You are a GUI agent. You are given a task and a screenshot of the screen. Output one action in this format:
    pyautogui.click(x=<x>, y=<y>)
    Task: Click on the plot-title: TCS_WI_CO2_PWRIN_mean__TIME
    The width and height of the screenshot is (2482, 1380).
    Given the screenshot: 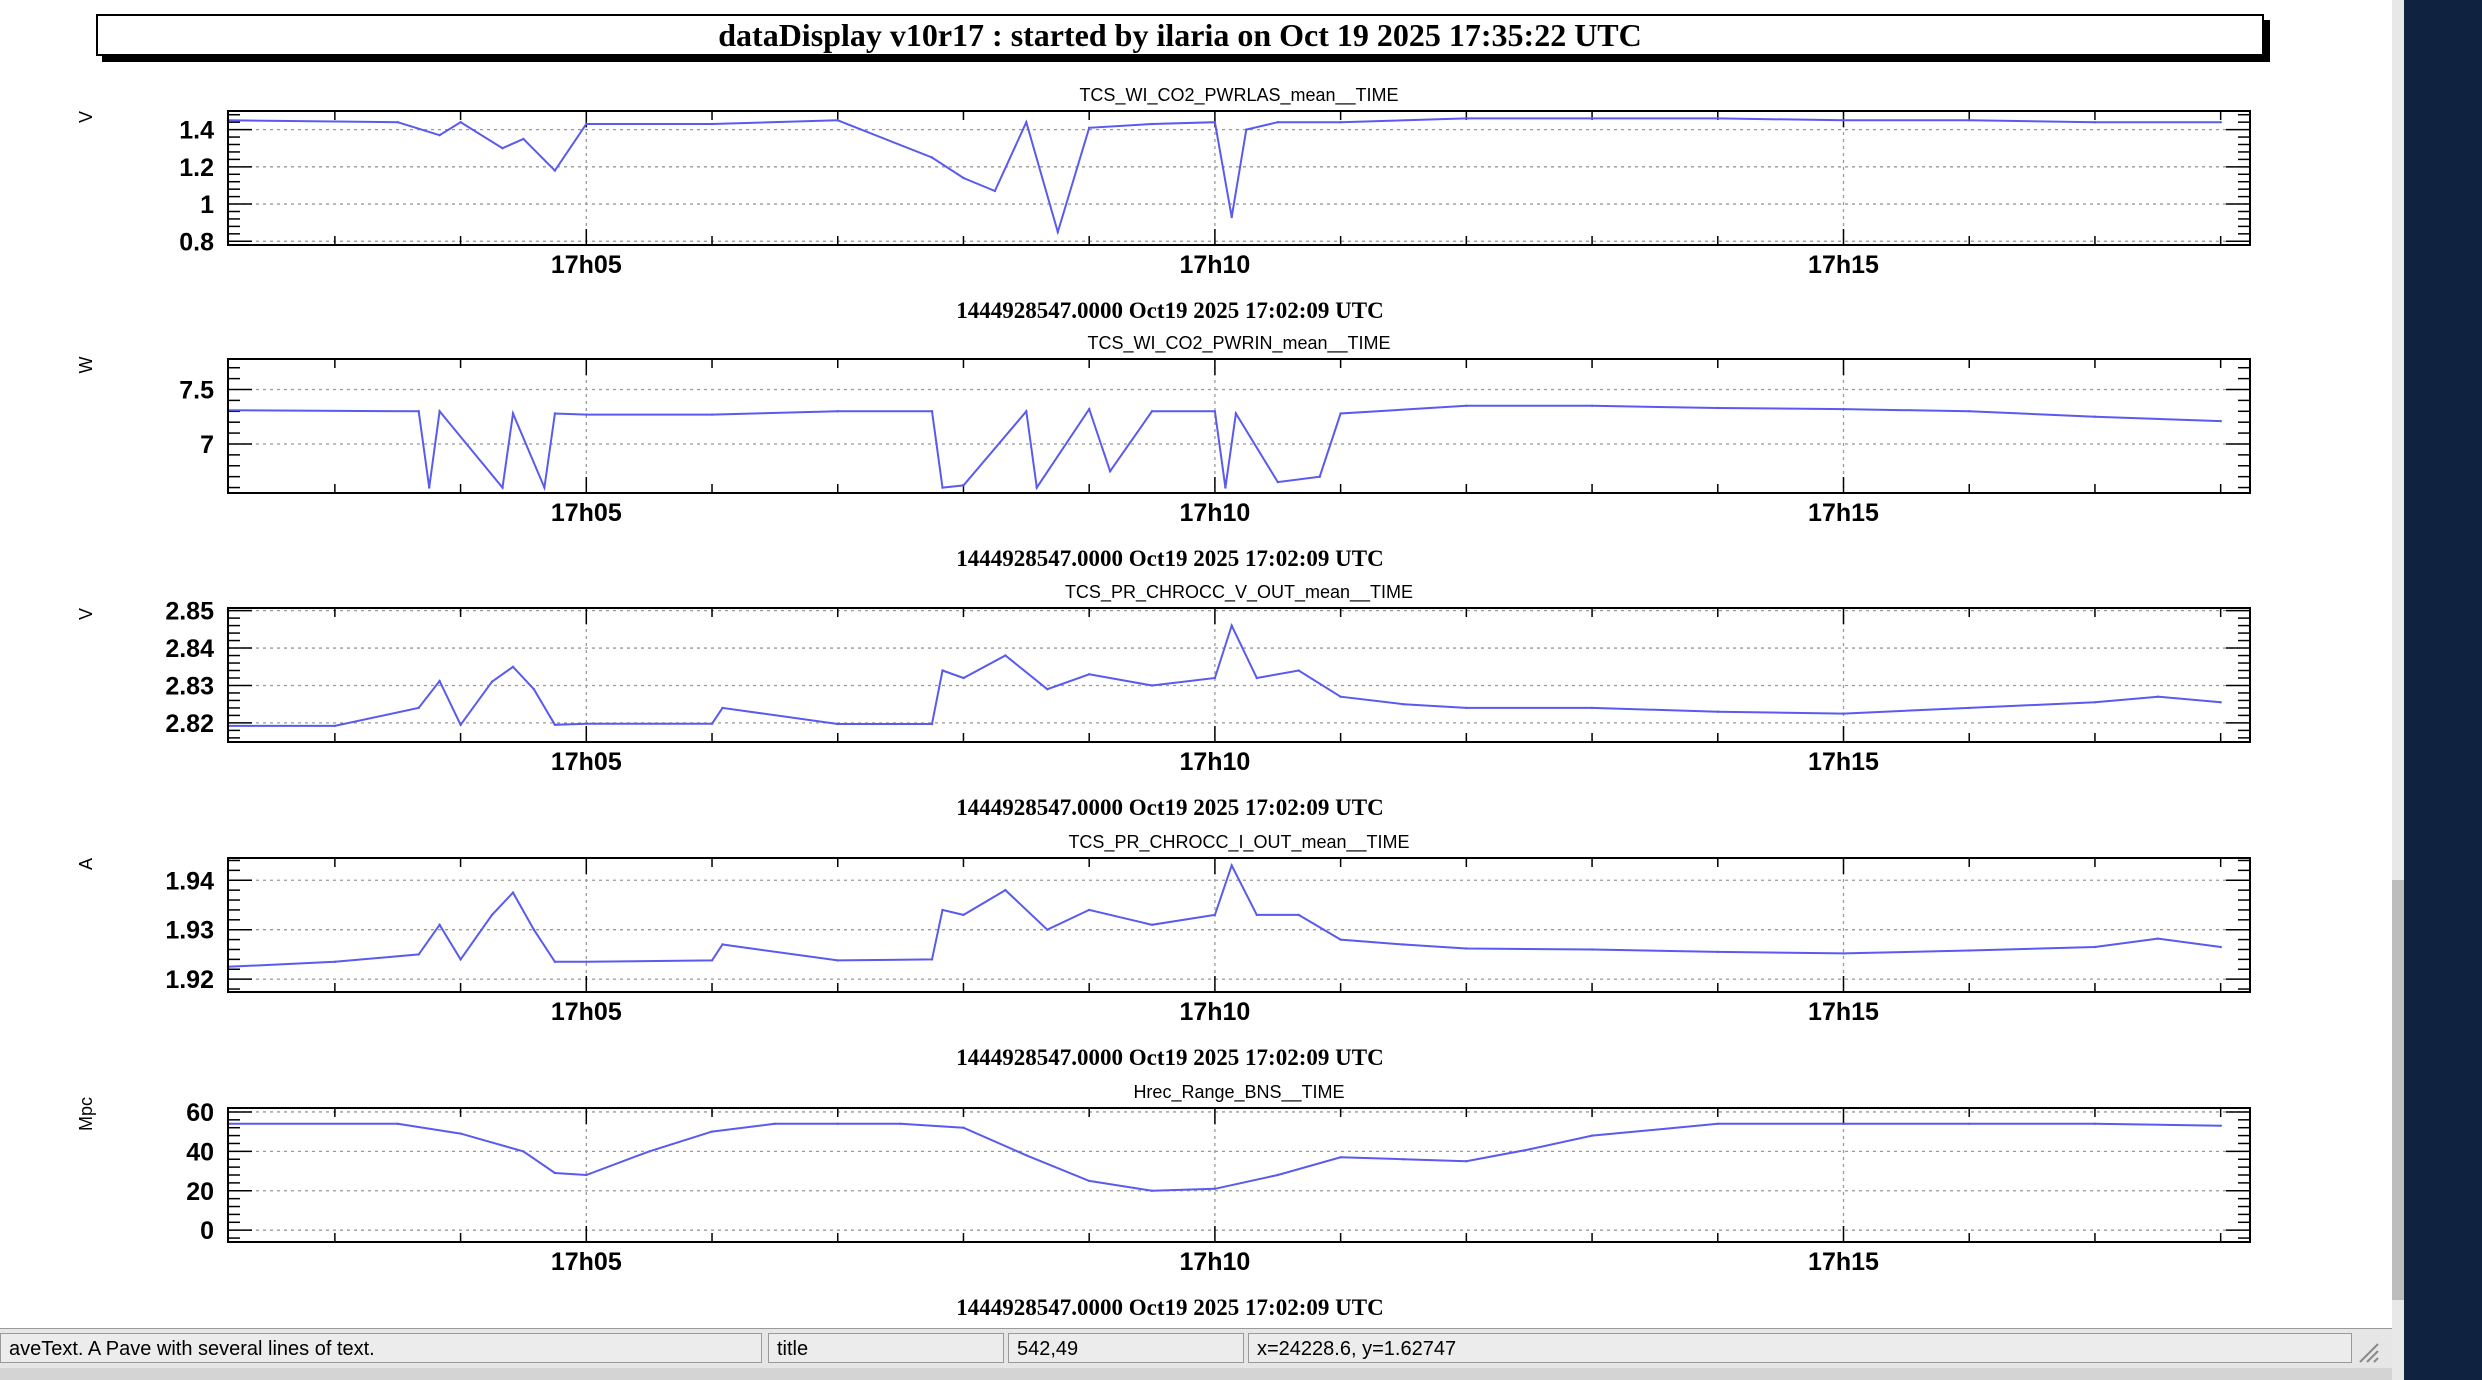 What is the action you would take?
    pyautogui.click(x=1238, y=343)
    